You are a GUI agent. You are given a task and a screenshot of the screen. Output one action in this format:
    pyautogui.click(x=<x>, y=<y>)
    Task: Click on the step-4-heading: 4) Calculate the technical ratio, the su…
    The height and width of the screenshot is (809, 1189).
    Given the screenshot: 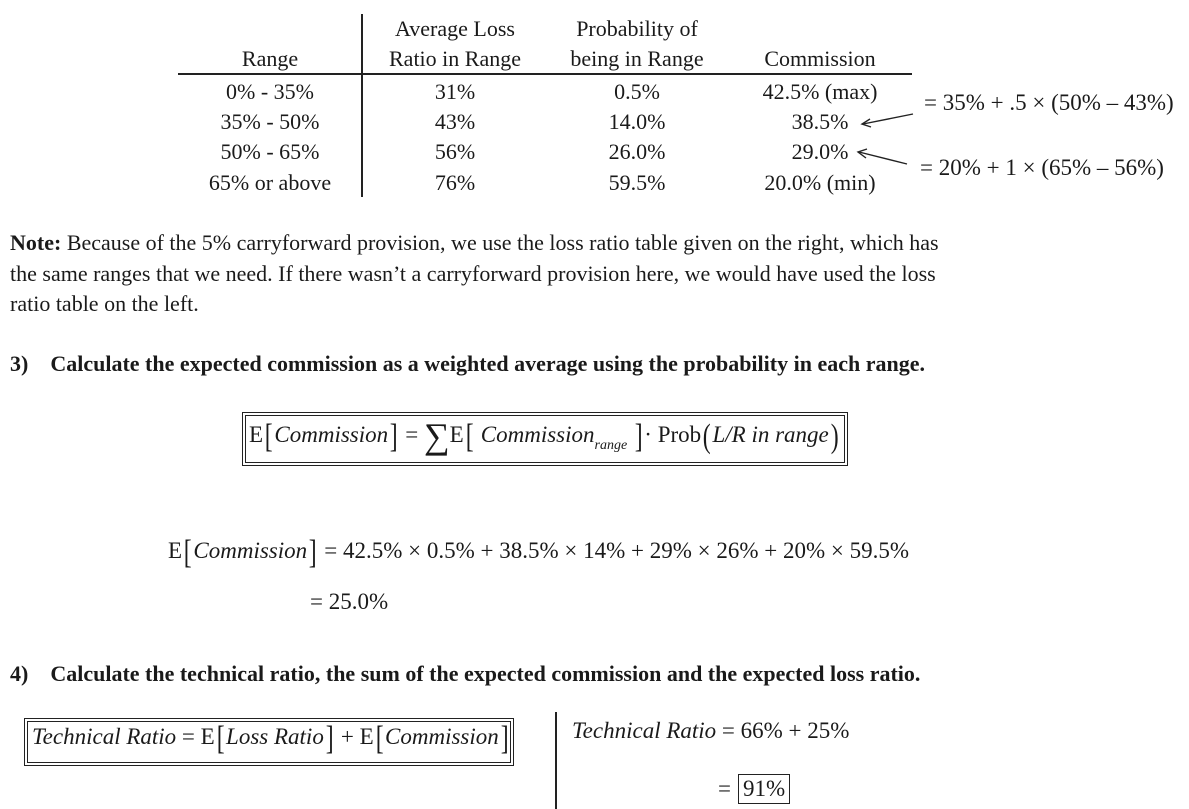 What is the action you would take?
    pyautogui.click(x=465, y=673)
    